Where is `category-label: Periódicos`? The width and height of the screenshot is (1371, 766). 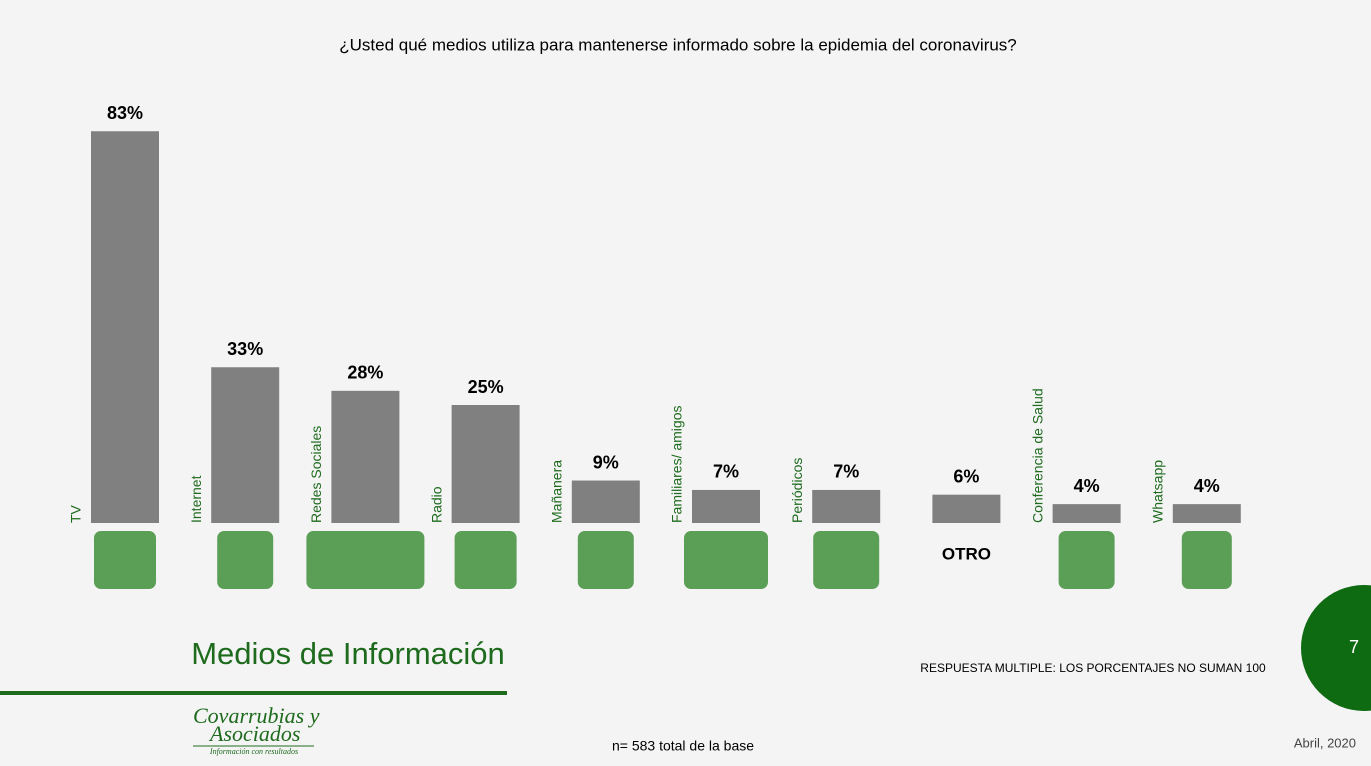
category-label: Periódicos is located at coordinates (797, 490).